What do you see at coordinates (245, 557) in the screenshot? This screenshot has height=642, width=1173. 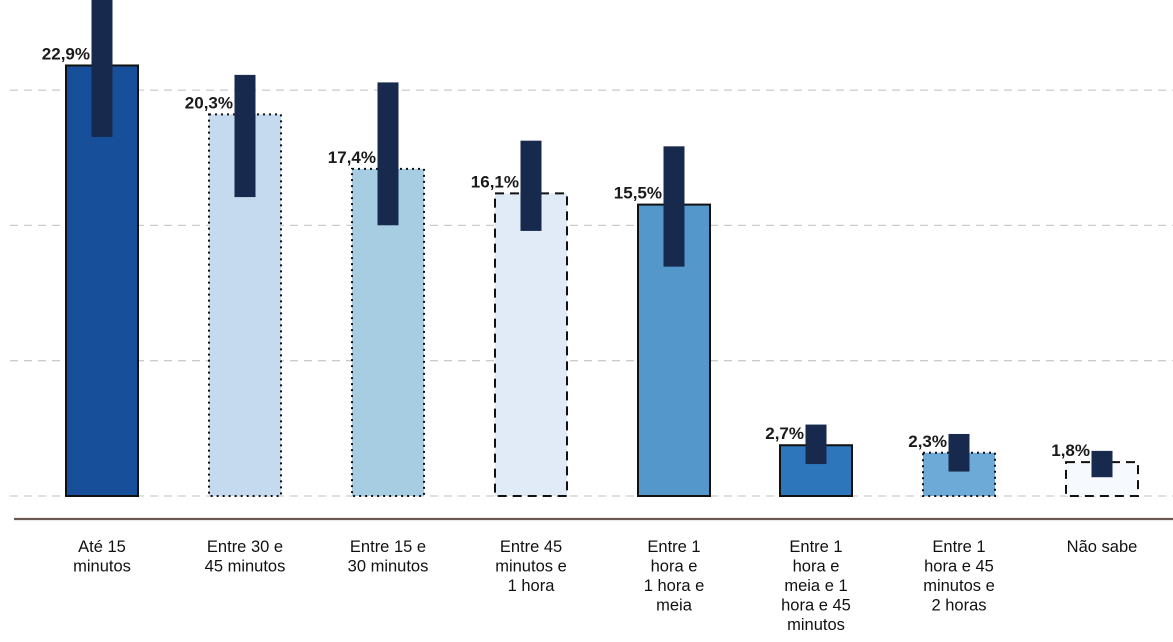 I see `category-label: Entre 30 e 45 minutos` at bounding box center [245, 557].